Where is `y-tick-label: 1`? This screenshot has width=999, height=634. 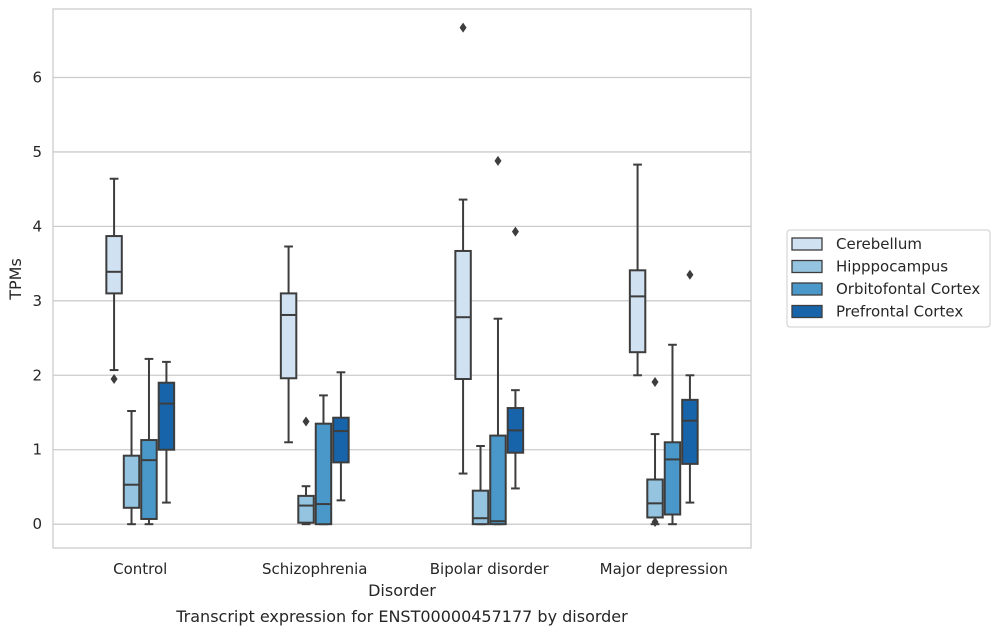 y-tick-label: 1 is located at coordinates (37, 450).